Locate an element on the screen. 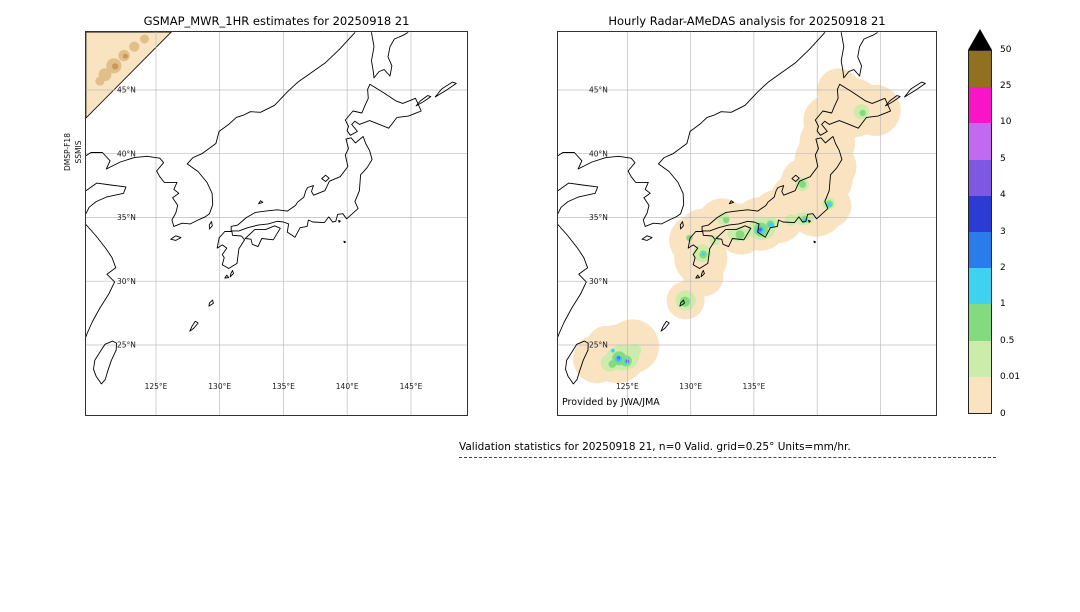 This screenshot has height=612, width=1080. data-credit-label: Provided by JWA/JMA is located at coordinates (611, 402).